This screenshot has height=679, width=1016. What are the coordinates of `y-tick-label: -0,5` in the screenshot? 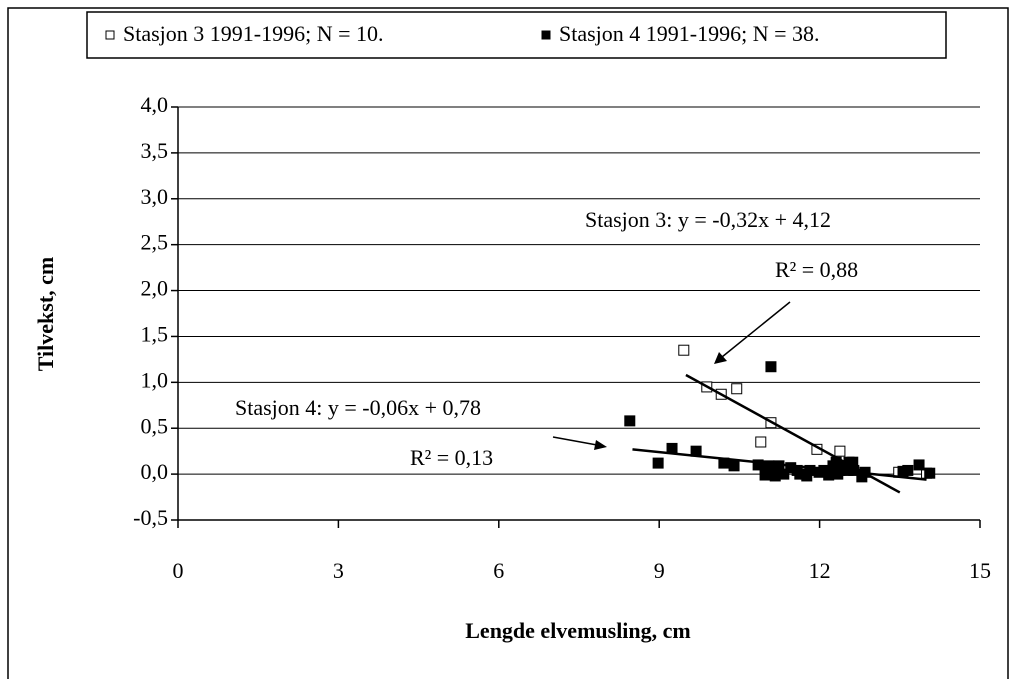 It's located at (150, 517).